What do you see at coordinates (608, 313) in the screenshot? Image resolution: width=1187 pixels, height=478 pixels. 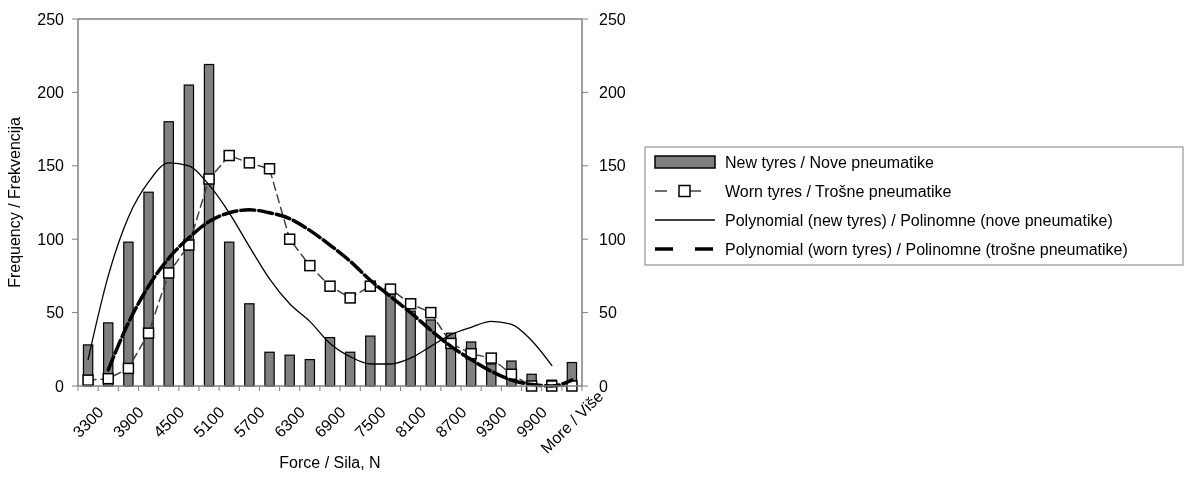 I see `y2-tick-label: 50` at bounding box center [608, 313].